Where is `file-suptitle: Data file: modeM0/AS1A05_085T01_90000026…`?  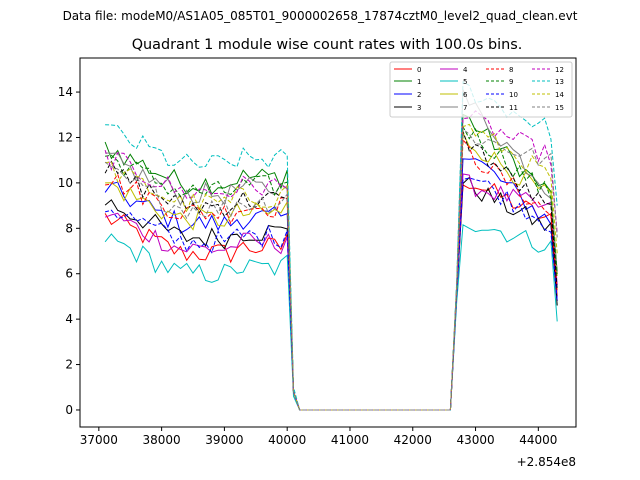
file-suptitle: Data file: modeM0/AS1A05_085T01_90000026… is located at coordinates (320, 16).